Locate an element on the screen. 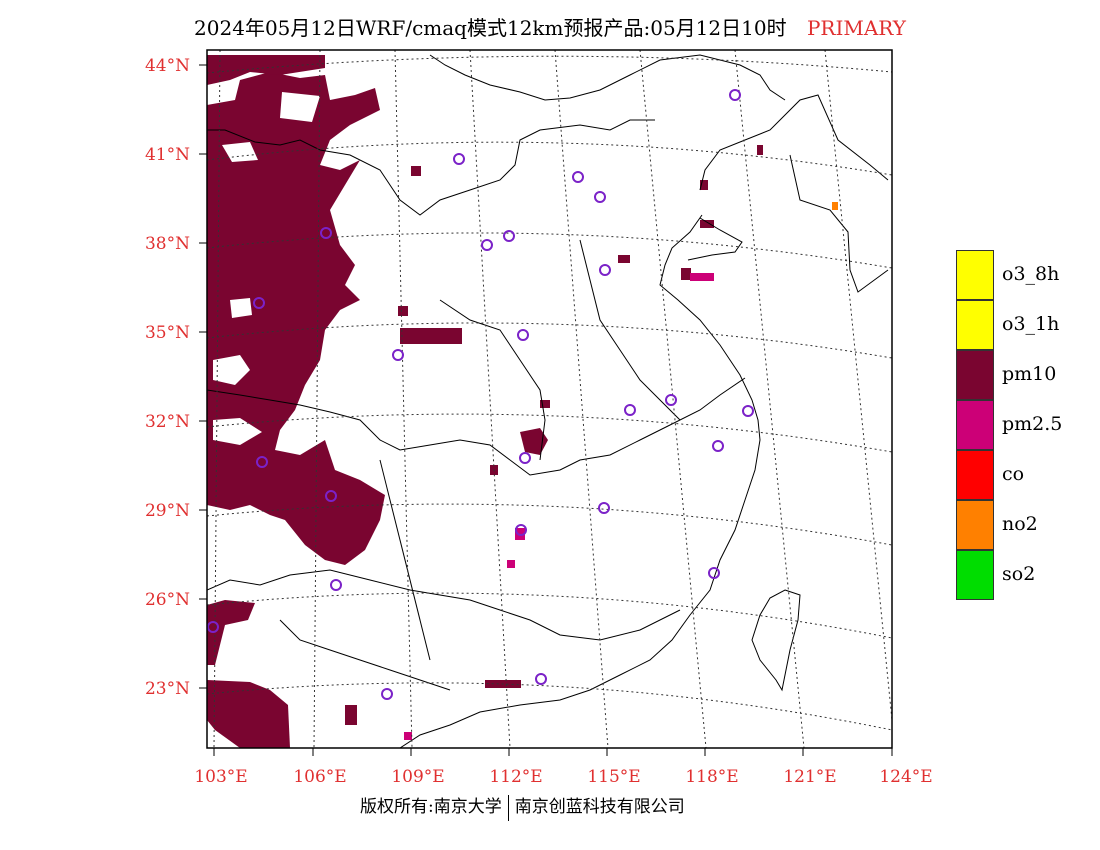 Image resolution: width=1100 pixels, height=850 pixels. title-text: 2024年05月12日WRF/cmaq模式12km预报产品:05月12日10时 is located at coordinates (490, 28).